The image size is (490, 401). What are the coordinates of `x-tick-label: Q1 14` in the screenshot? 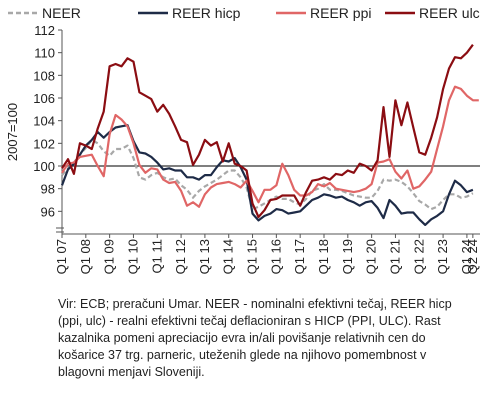 It's located at (228, 256).